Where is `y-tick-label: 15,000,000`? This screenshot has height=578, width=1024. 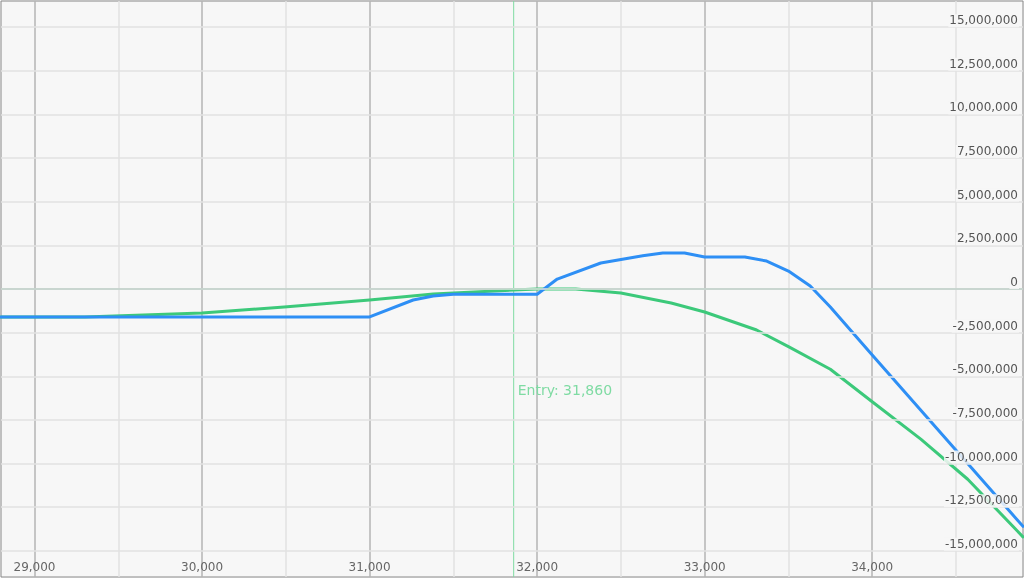 y-tick-label: 15,000,000 is located at coordinates (983, 20).